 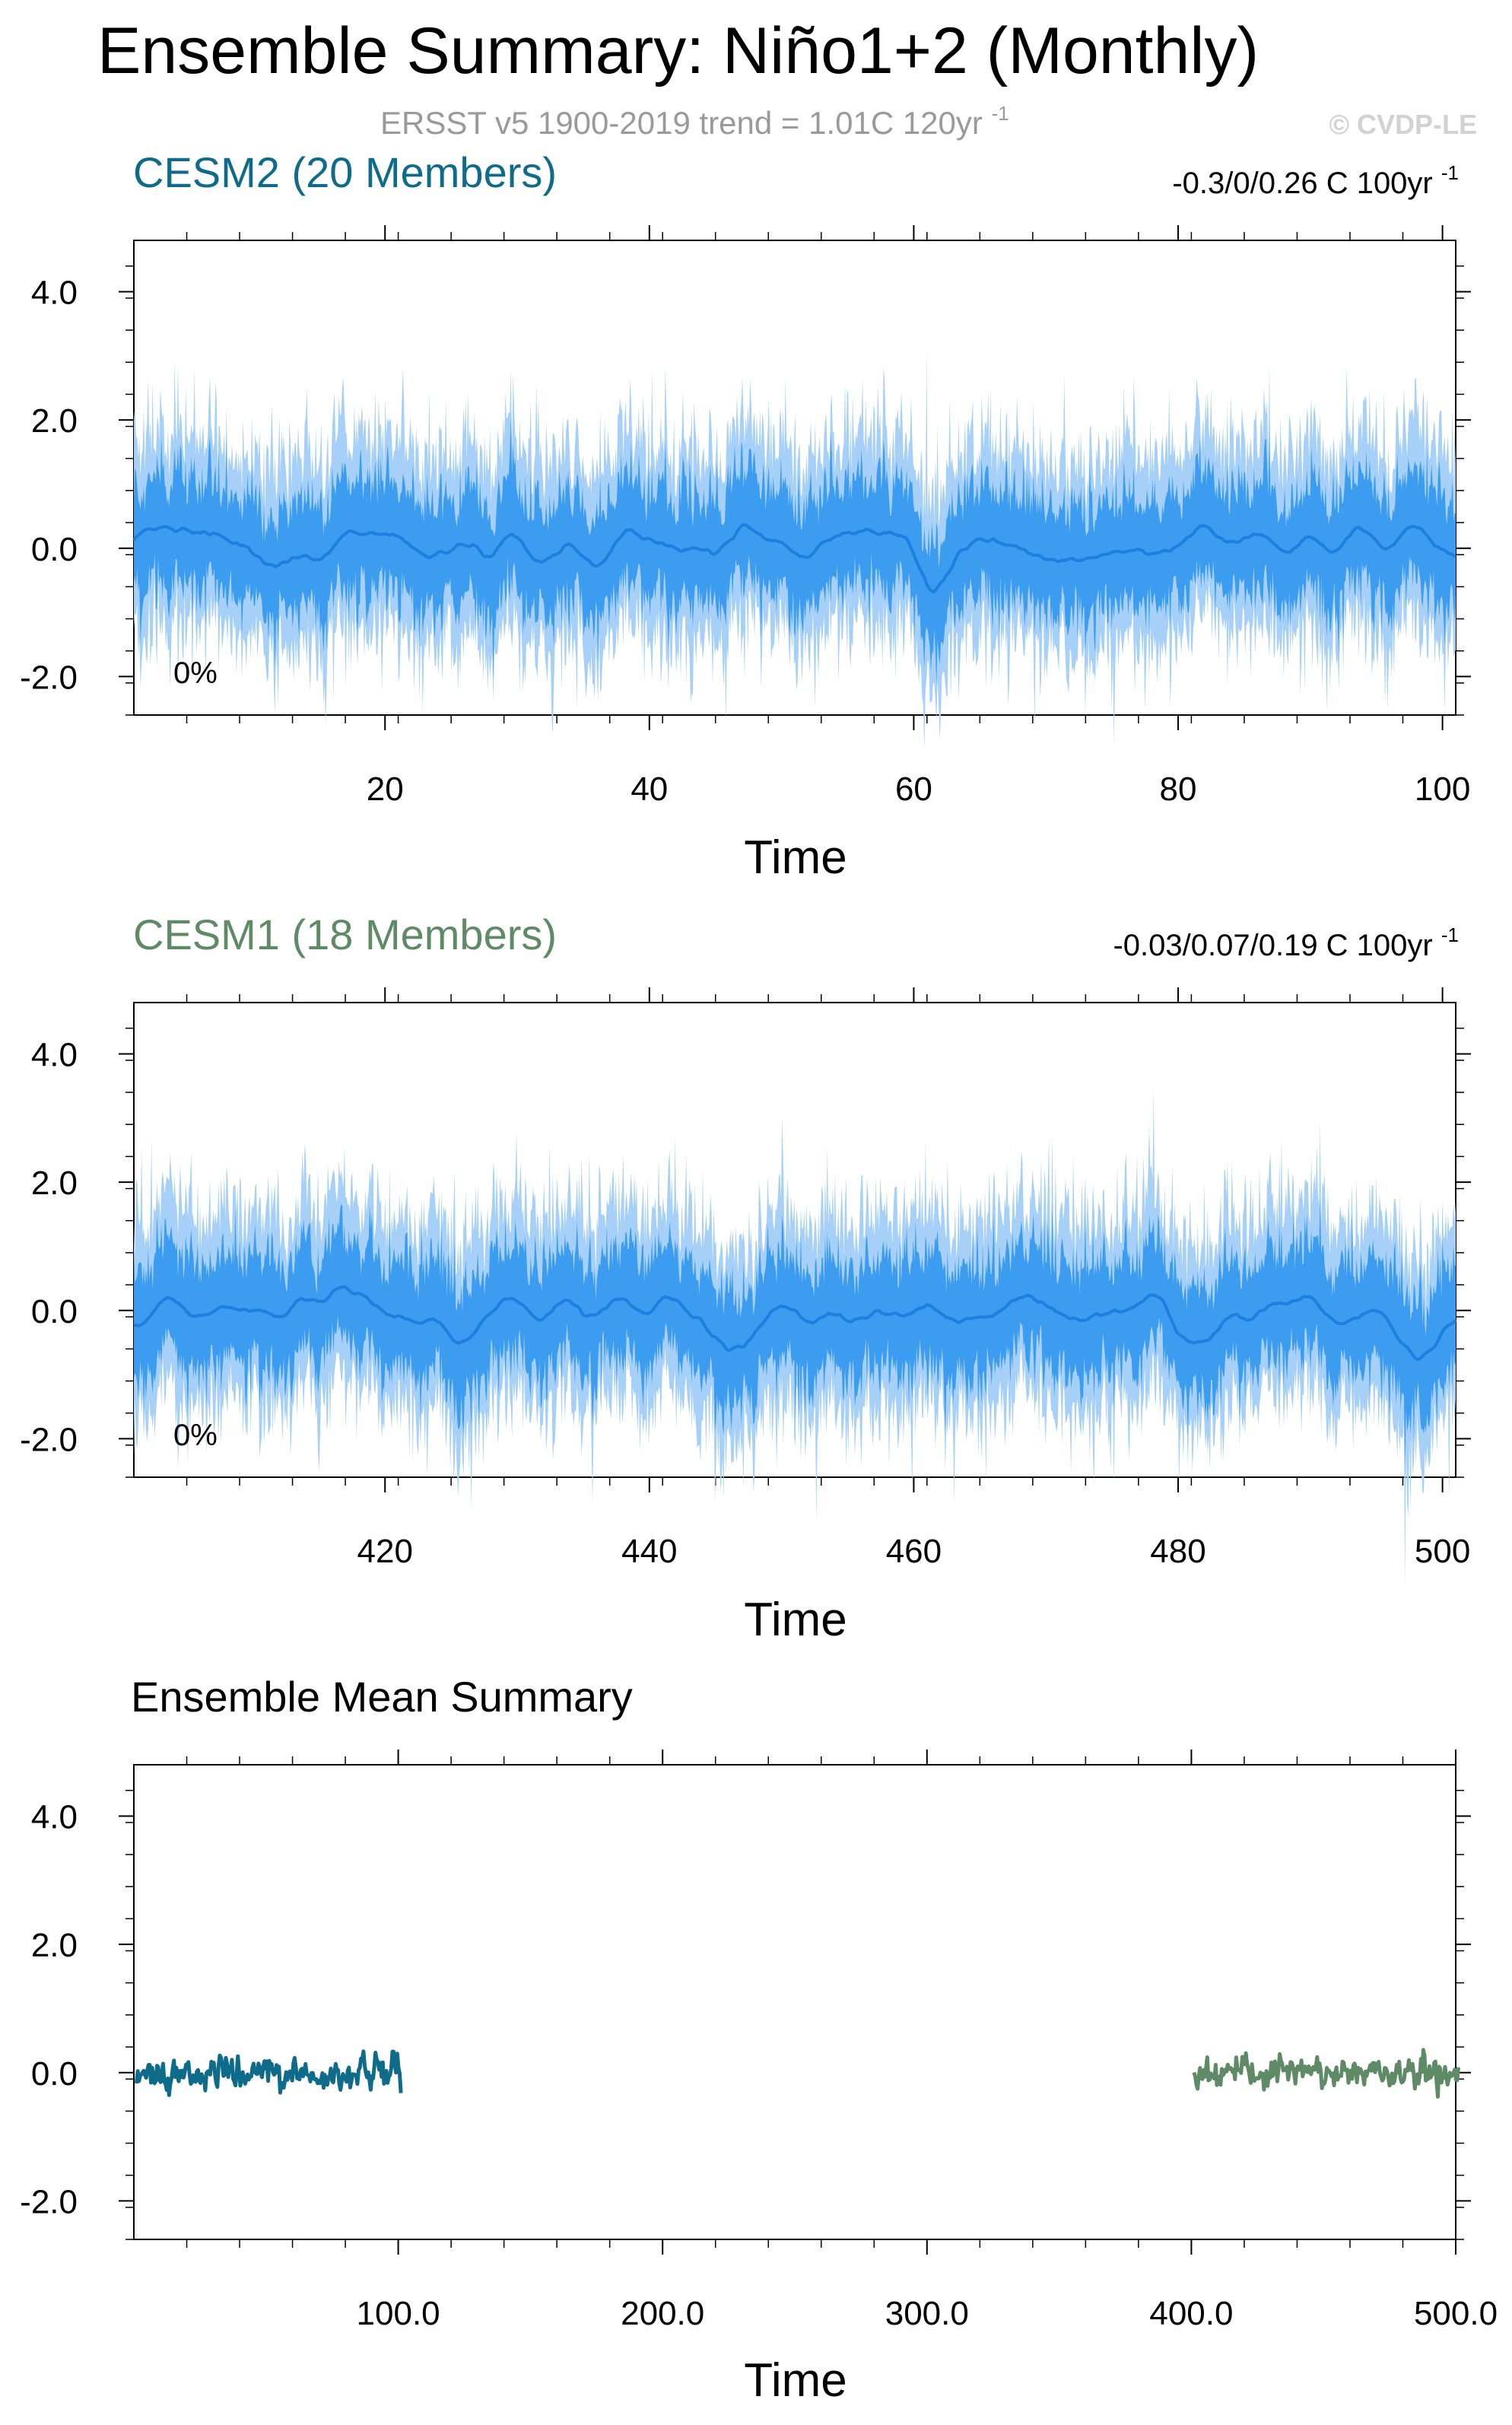 I want to click on panel2-xtick-label: 500, so click(x=1442, y=1551).